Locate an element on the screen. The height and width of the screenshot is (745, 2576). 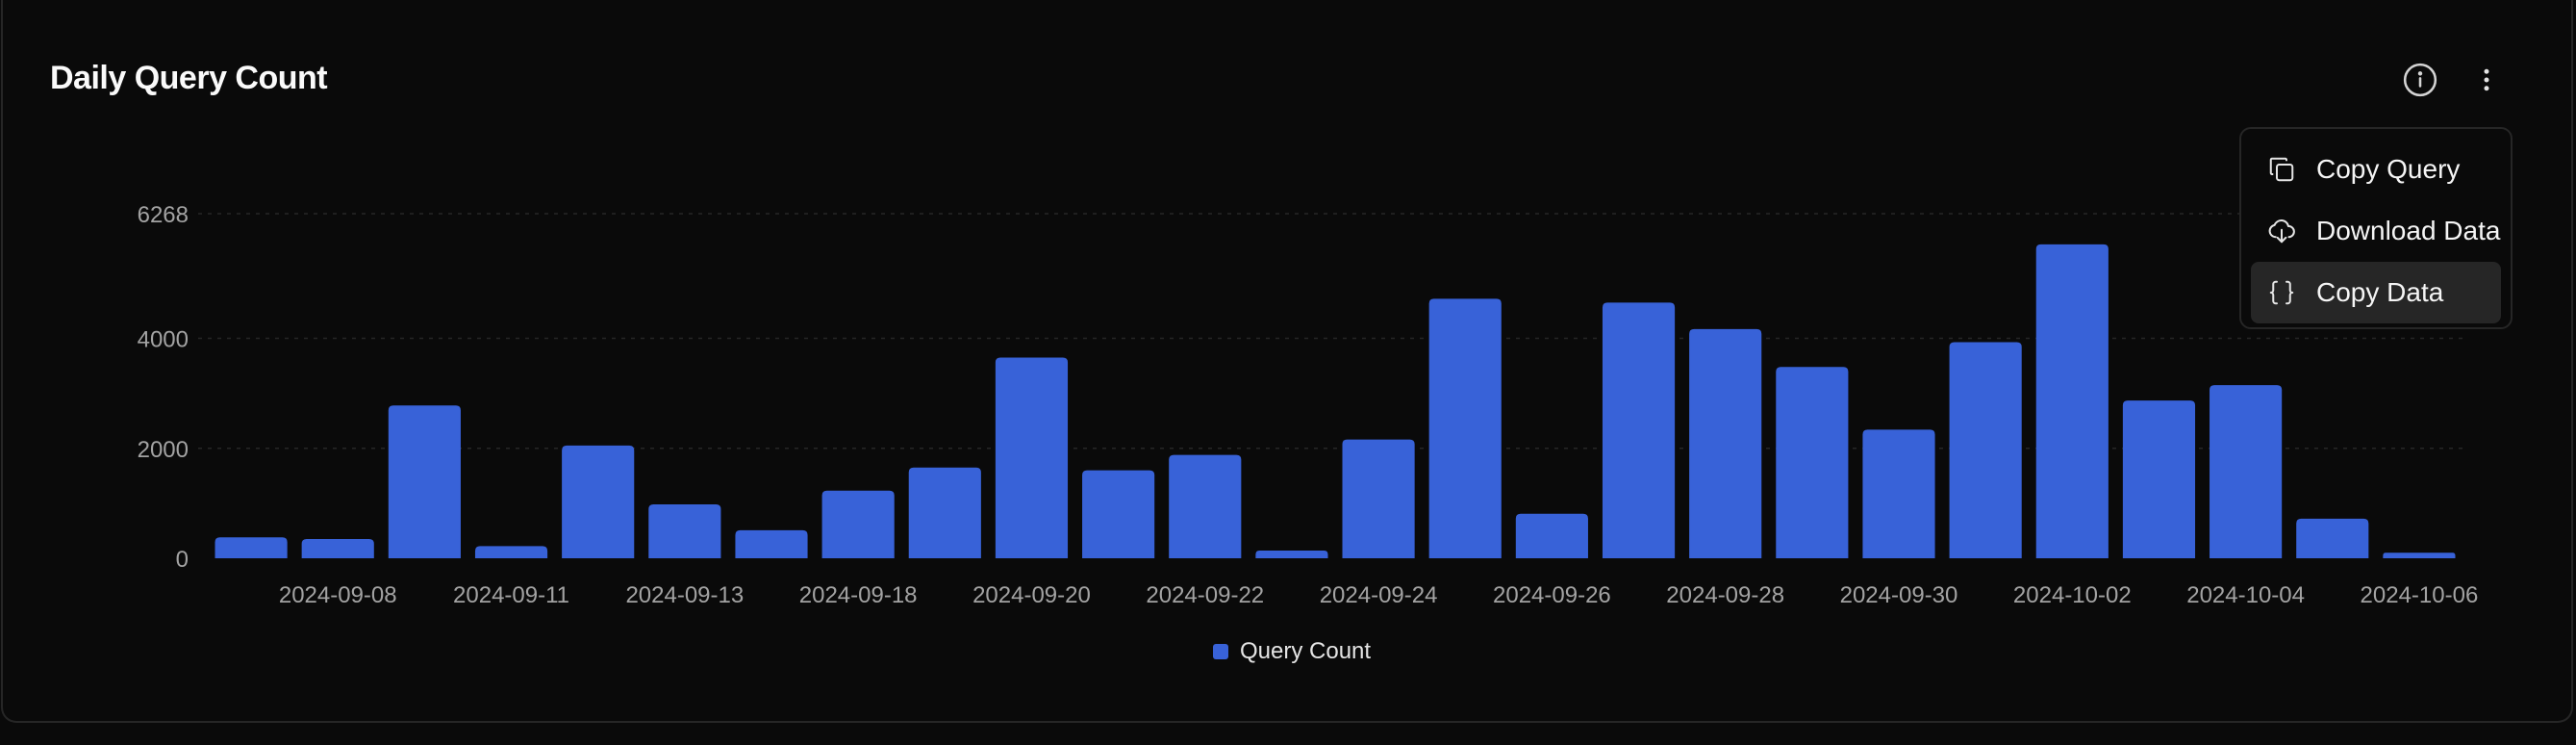
x-tick-label: 2024-09-28 is located at coordinates (1725, 595).